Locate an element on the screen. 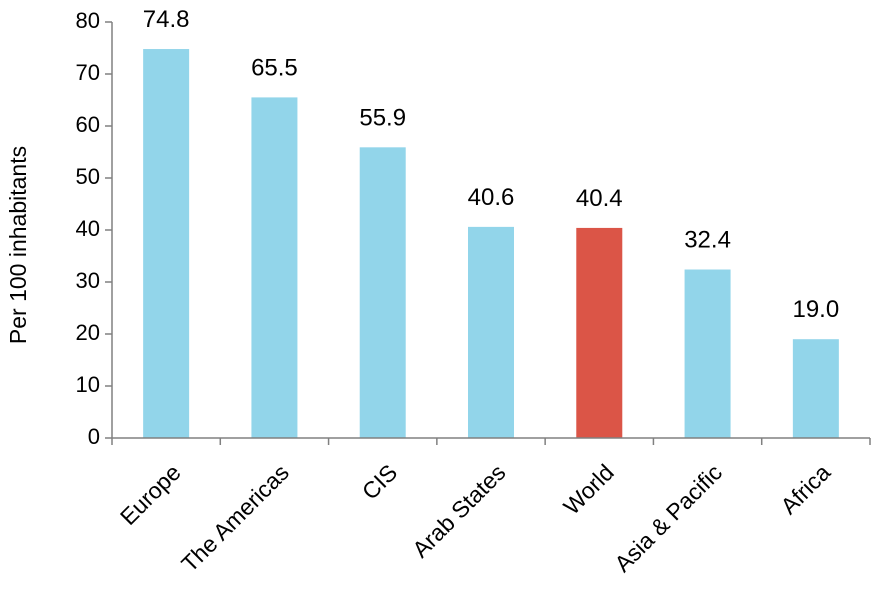  y-tick-label: 50 is located at coordinates (88, 176).